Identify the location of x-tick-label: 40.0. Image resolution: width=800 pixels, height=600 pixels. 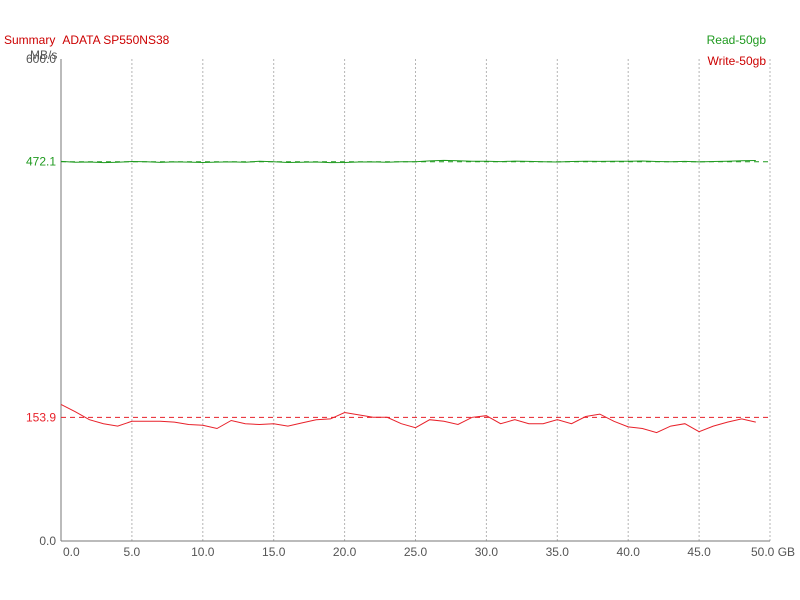
(629, 552).